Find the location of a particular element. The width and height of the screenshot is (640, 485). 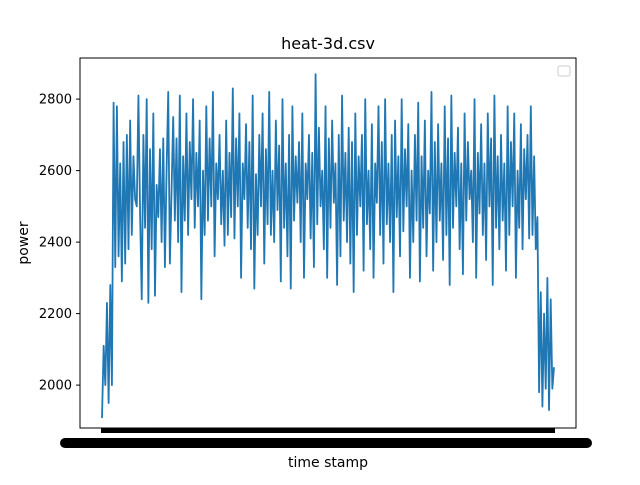

y-tick-label: 2200 is located at coordinates (55, 314).